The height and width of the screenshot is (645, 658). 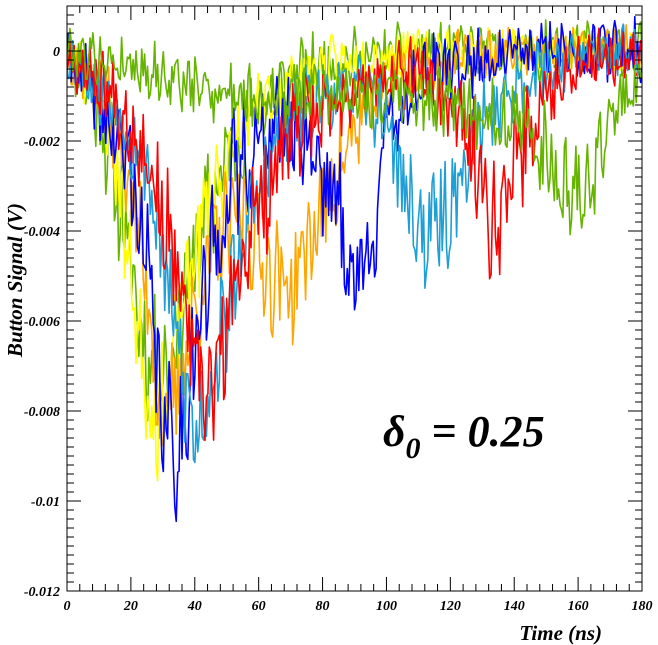 What do you see at coordinates (15, 280) in the screenshot?
I see `y-axis-title: Button Signal (V)` at bounding box center [15, 280].